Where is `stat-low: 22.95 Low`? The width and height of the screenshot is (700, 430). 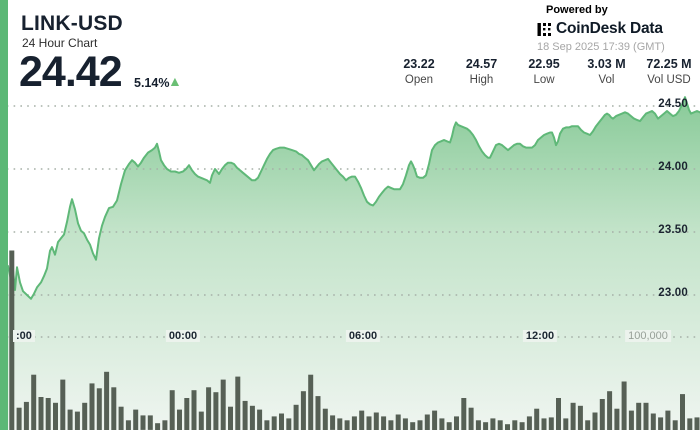 stat-low: 22.95 Low is located at coordinates (544, 71).